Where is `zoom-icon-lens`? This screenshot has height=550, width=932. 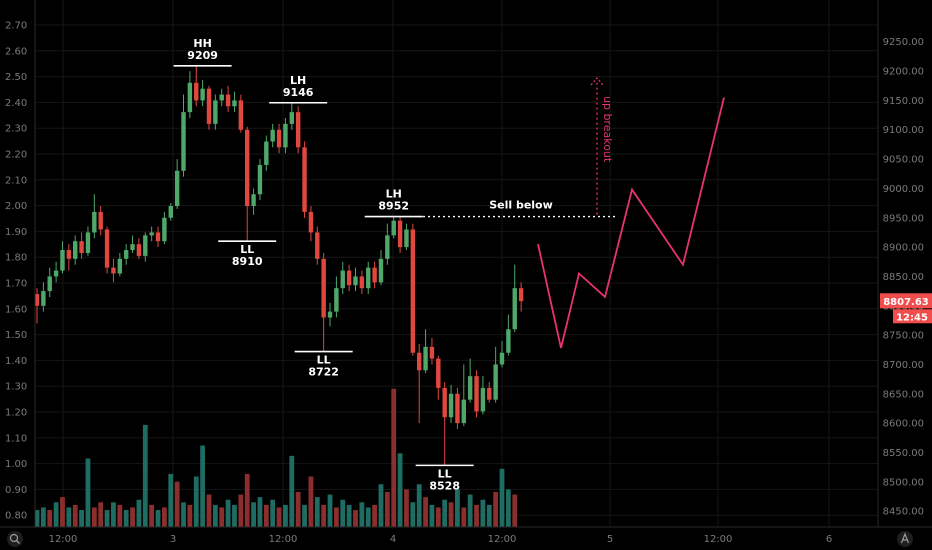
zoom-icon-lens is located at coordinates (14, 538).